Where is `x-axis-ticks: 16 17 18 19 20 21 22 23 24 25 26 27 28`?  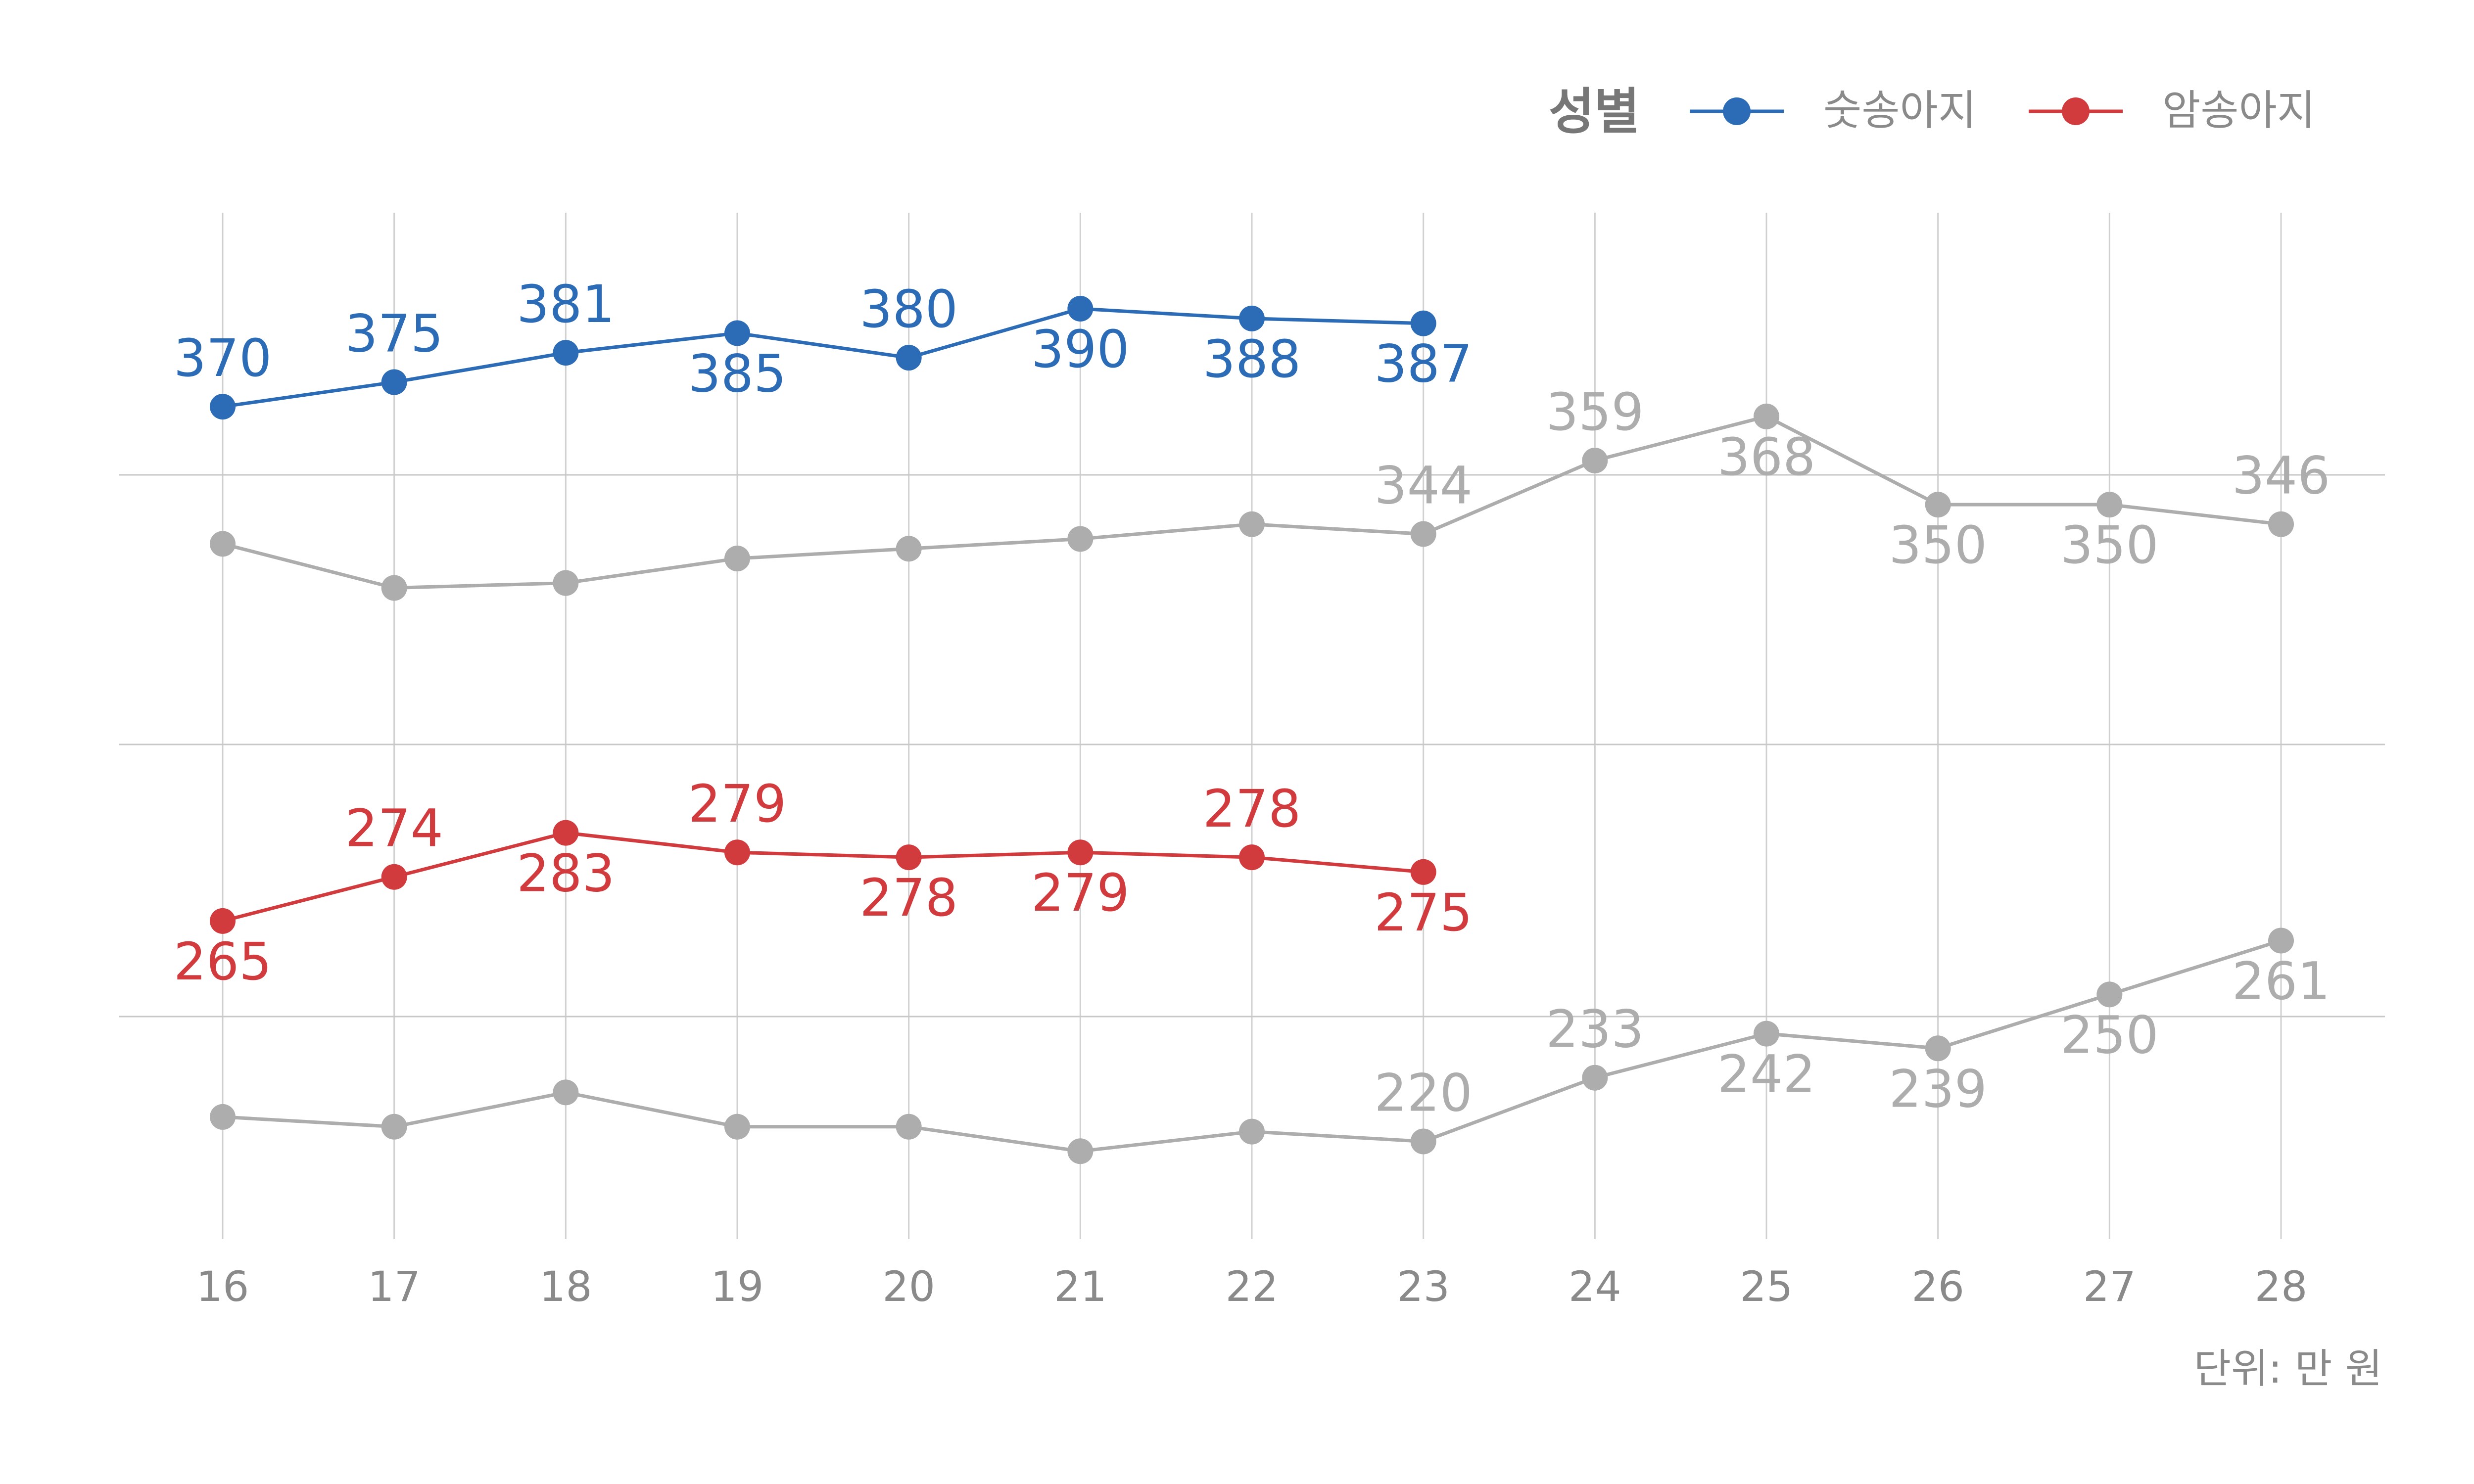 x-axis-ticks: 16 17 18 19 20 21 22 23 24 25 26 27 28 is located at coordinates (1252, 1286).